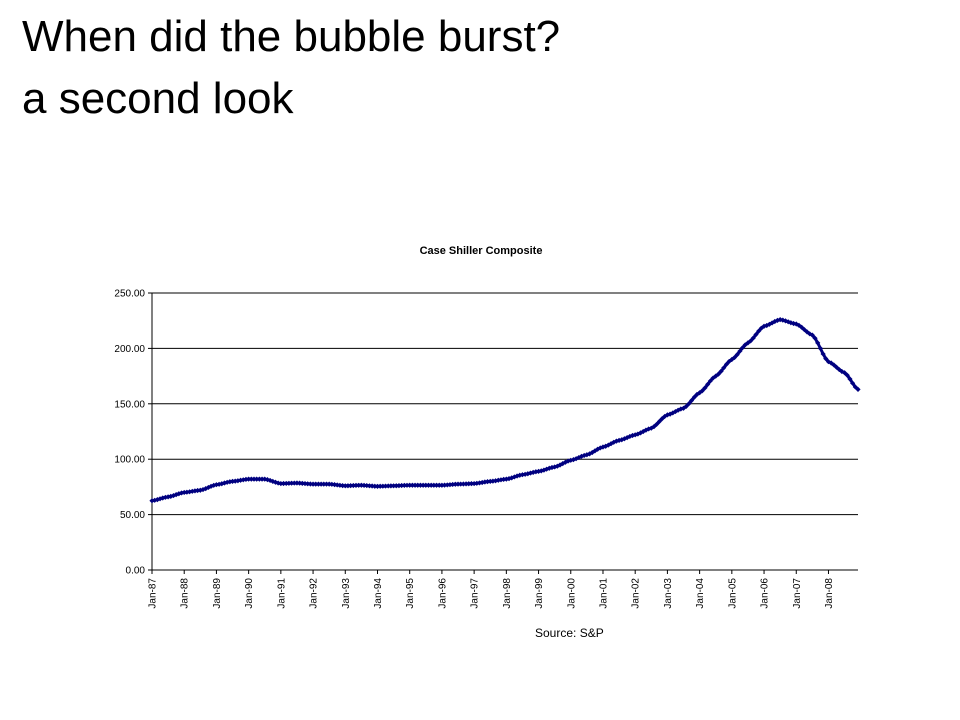  I want to click on y-tick-label: 200.00, so click(129, 349).